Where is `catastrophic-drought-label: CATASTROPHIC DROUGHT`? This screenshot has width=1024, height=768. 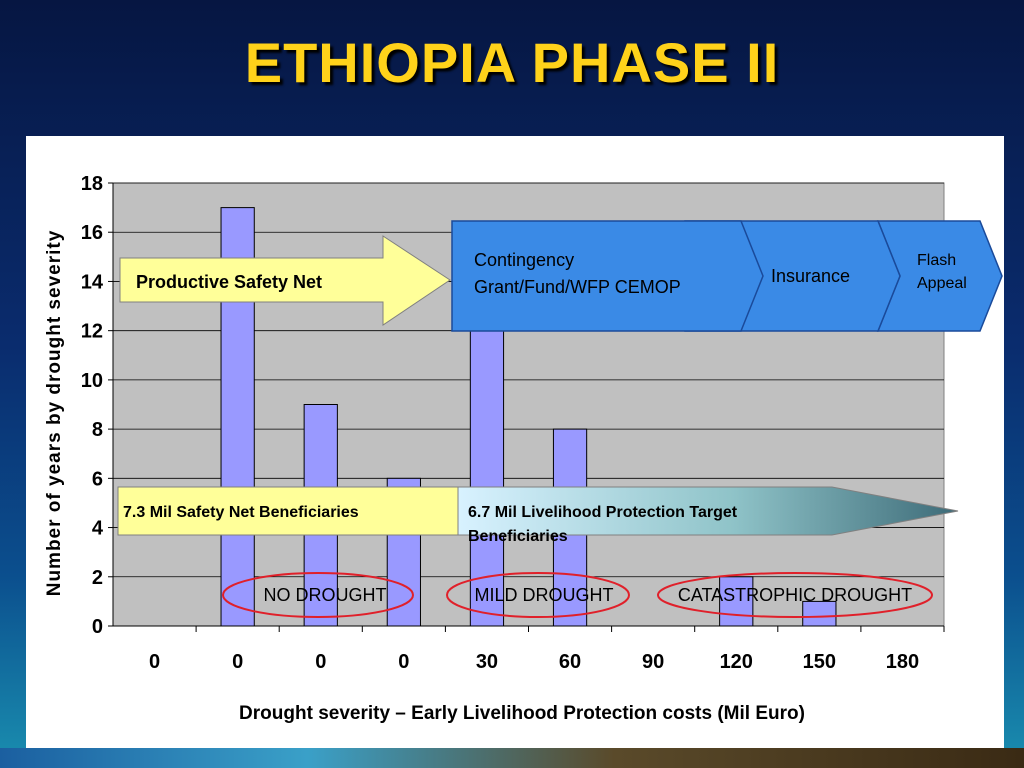 catastrophic-drought-label: CATASTROPHIC DROUGHT is located at coordinates (795, 595).